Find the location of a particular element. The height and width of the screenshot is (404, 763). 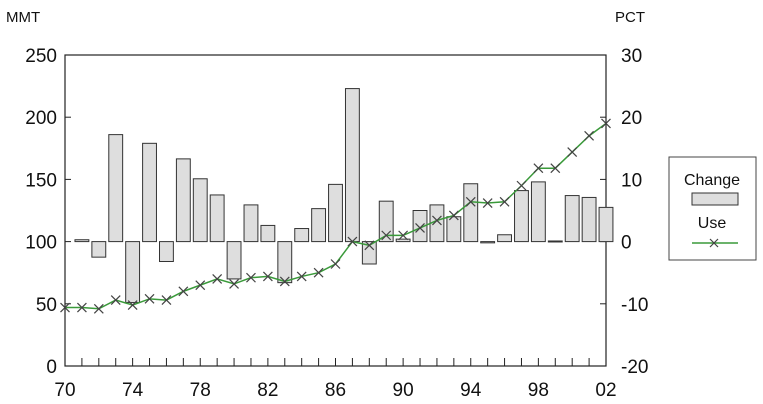

x-tick-label: 70 is located at coordinates (64, 390).